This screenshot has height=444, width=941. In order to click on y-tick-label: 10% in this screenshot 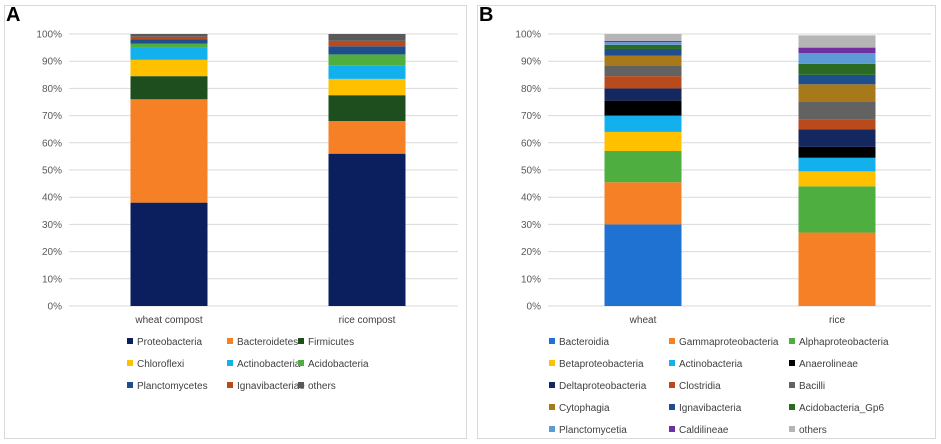, I will do `click(52, 279)`.